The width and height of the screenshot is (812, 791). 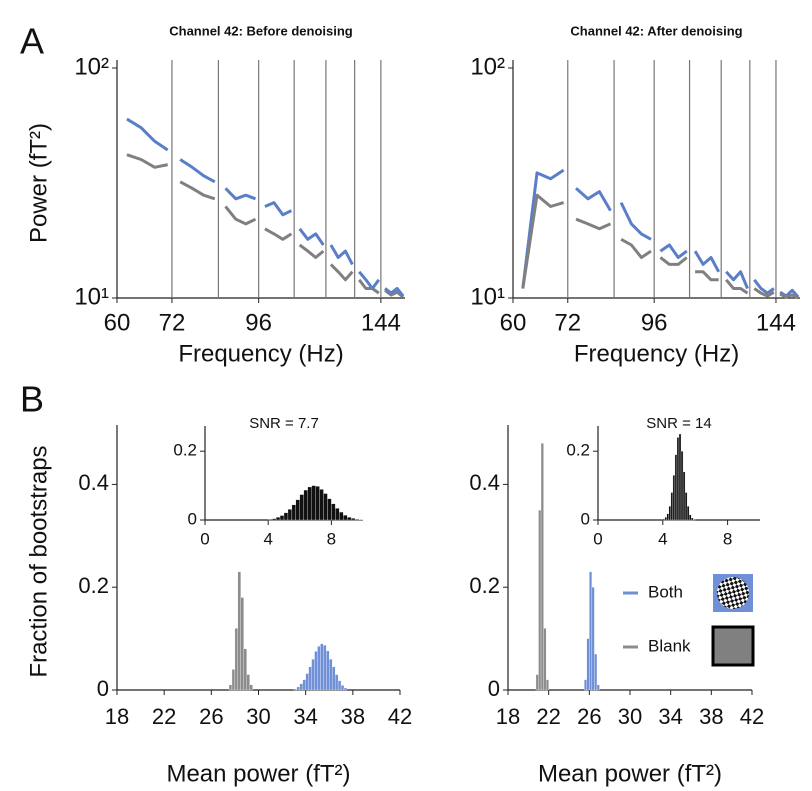 I want to click on legend-icon-both, so click(x=733, y=593).